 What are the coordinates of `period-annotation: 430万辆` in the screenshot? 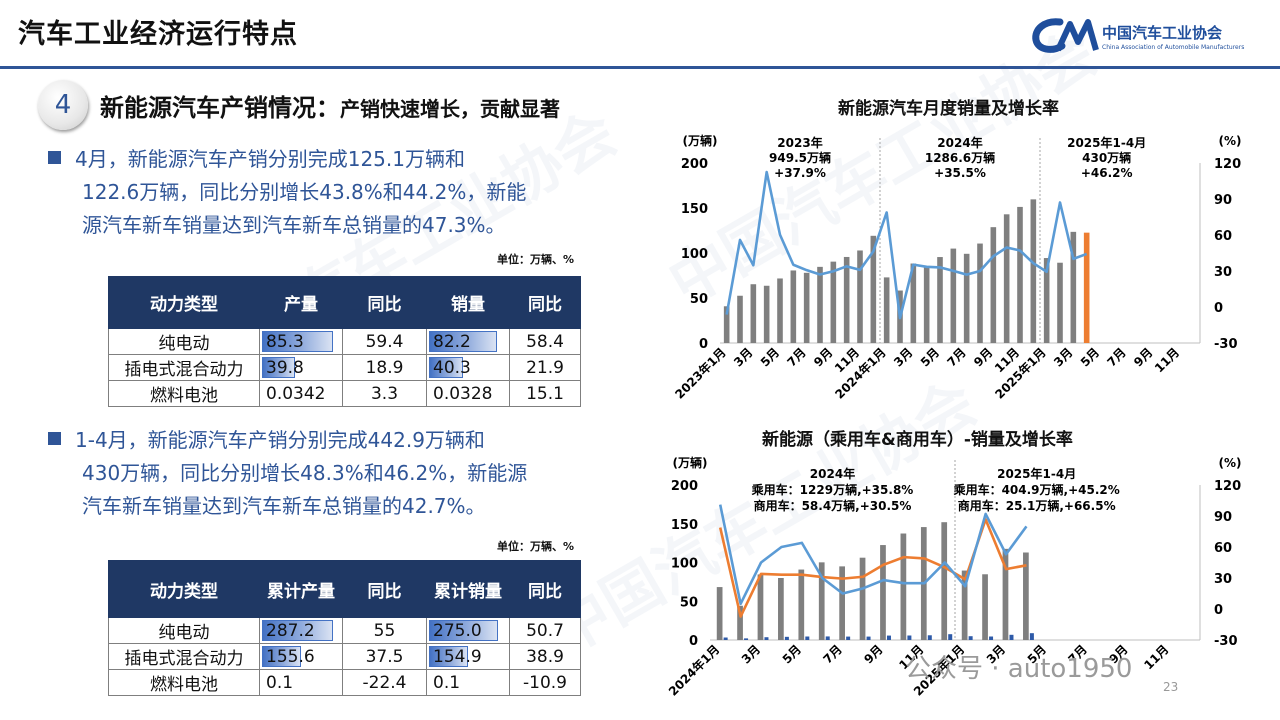 It's located at (1106, 157).